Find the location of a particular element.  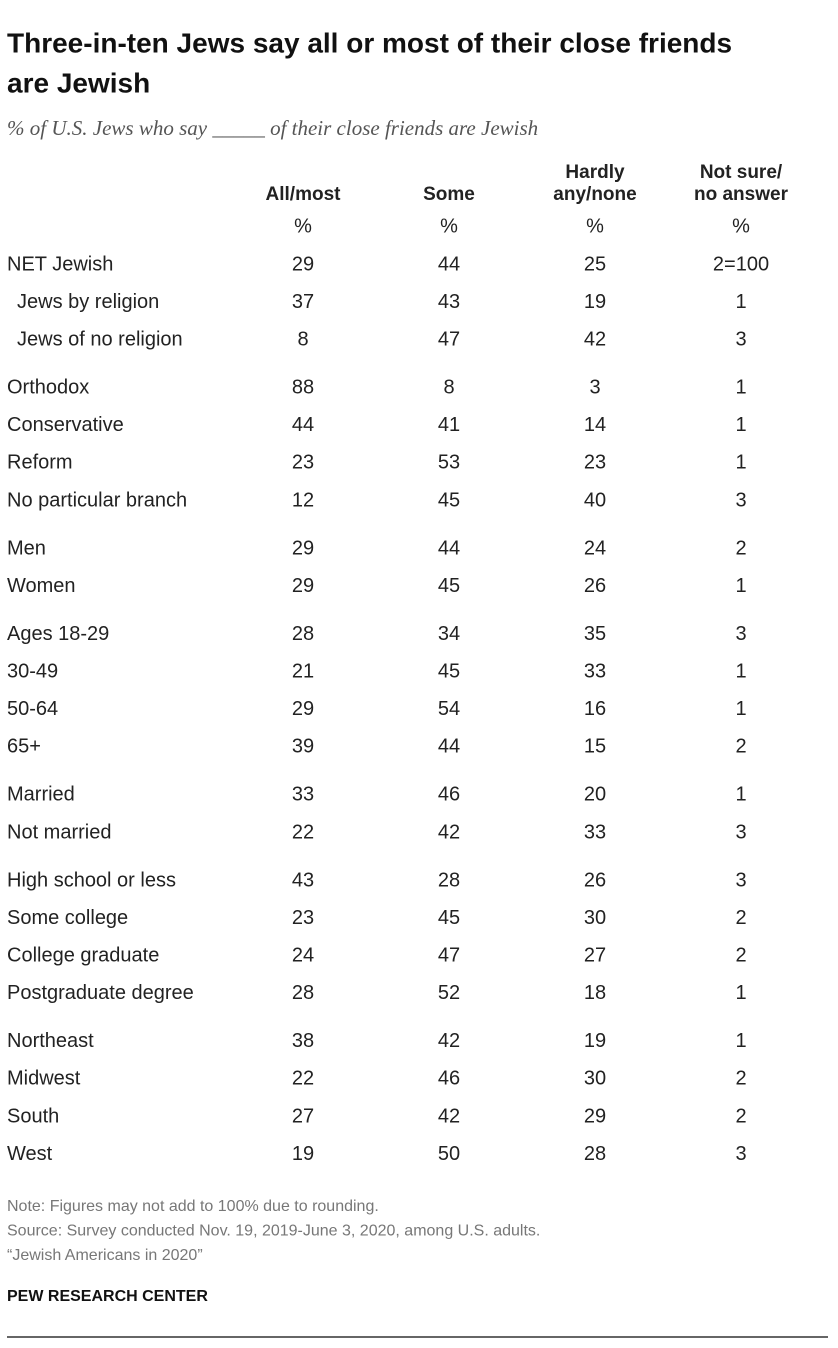

row-label: Not married is located at coordinates (59, 832).